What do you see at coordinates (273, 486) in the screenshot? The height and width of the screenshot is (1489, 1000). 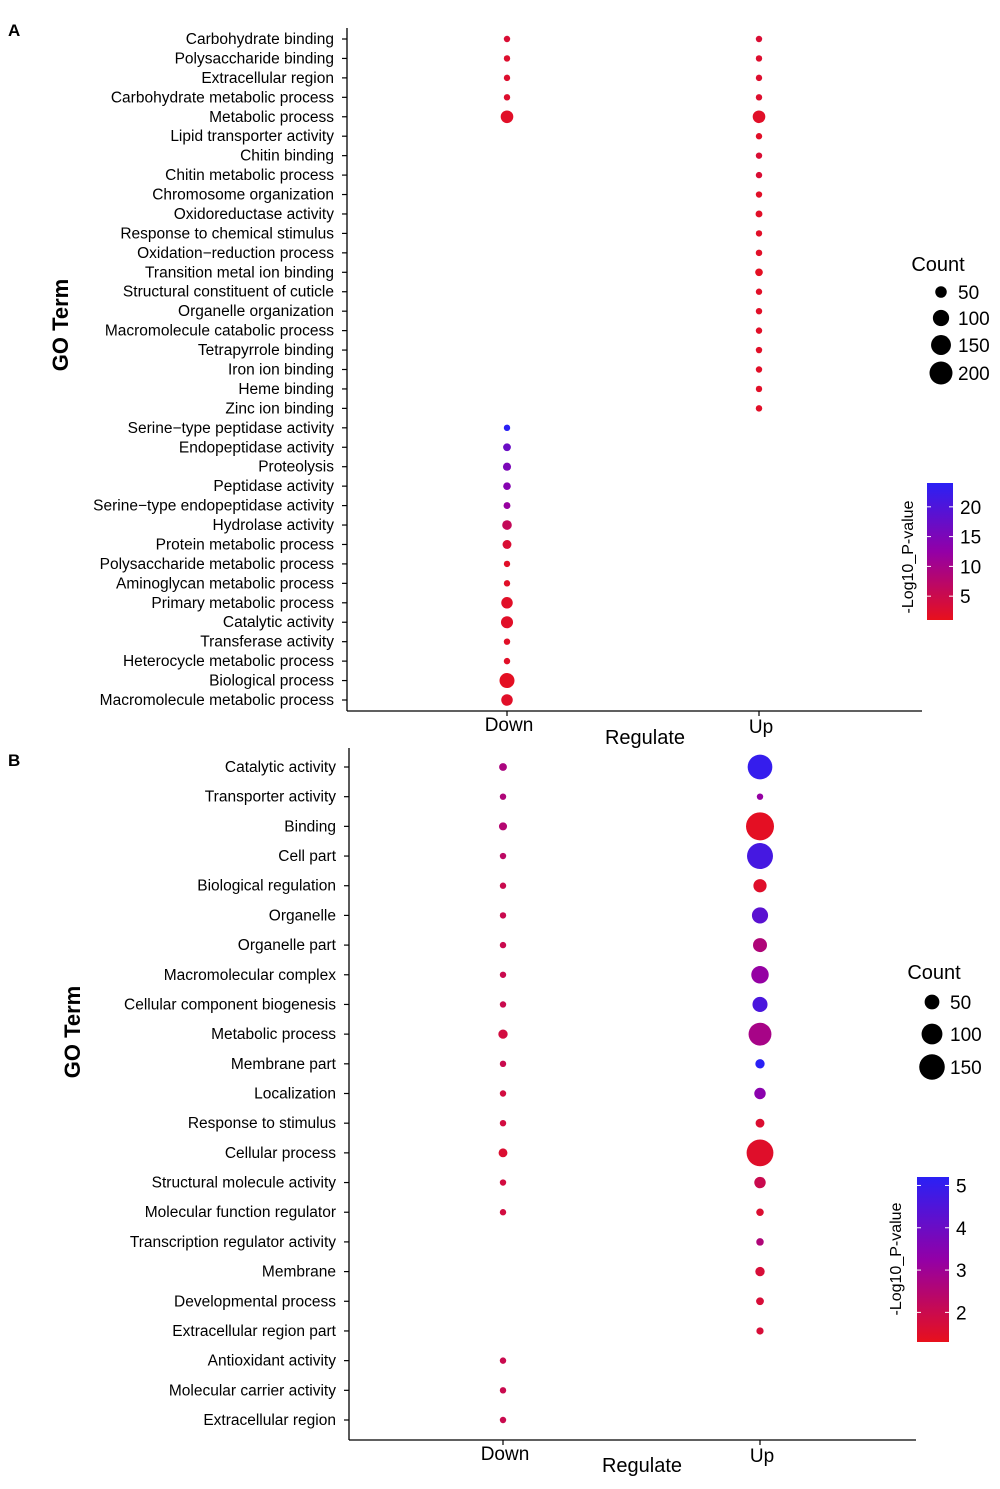 I see `y-tick-label: Peptidase activity` at bounding box center [273, 486].